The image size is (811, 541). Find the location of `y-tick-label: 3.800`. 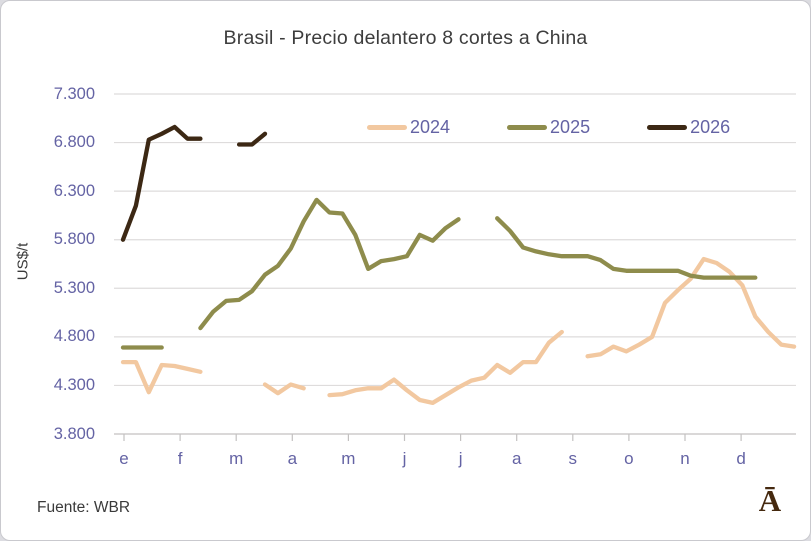

y-tick-label: 3.800 is located at coordinates (74, 433).